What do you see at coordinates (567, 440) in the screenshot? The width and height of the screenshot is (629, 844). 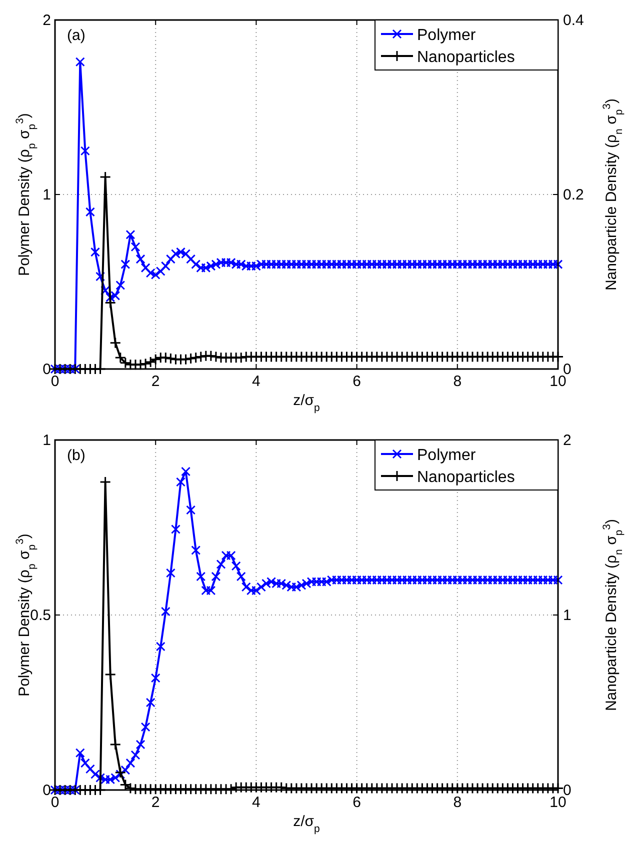 I see `y2-tick-label: 2` at bounding box center [567, 440].